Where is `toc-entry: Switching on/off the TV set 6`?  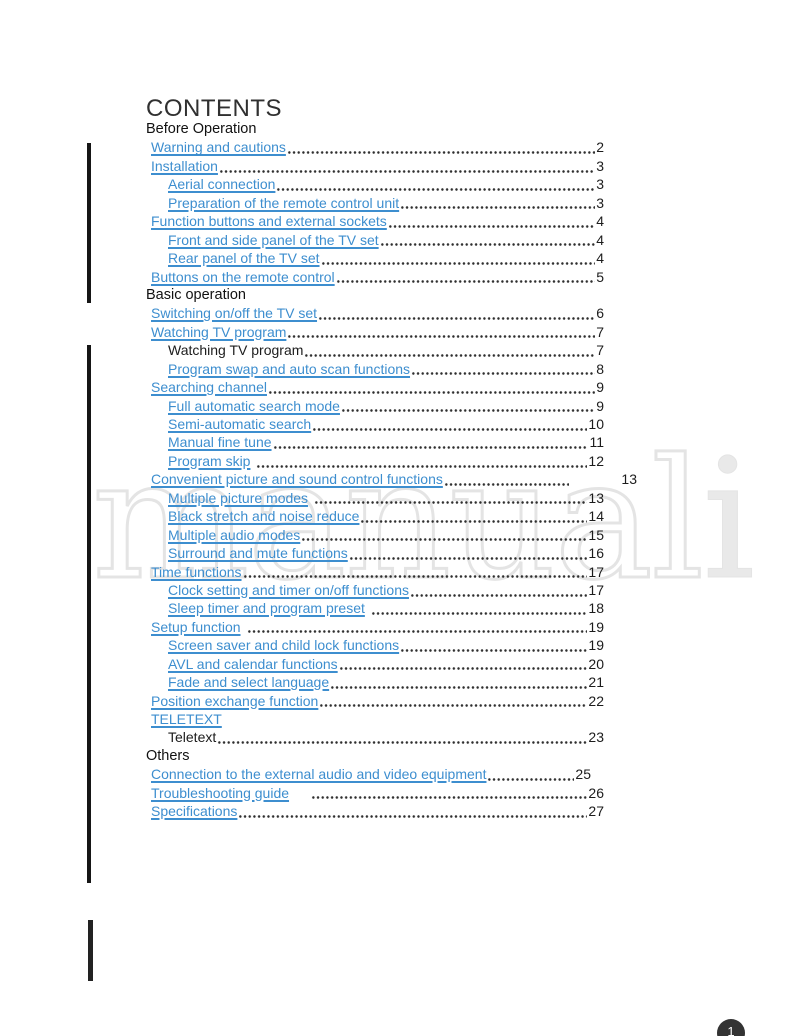
toc-entry: Switching on/off the TV set 6 is located at coordinates (375, 314).